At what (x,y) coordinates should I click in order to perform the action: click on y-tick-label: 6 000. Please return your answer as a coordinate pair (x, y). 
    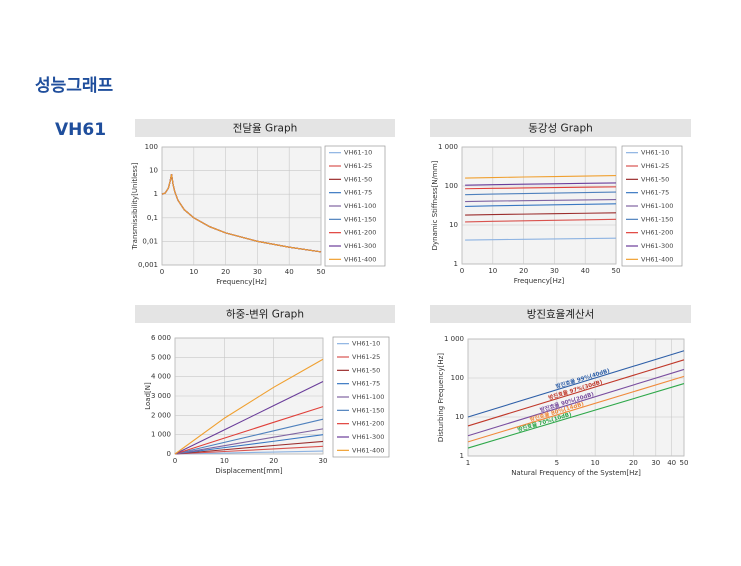
    Looking at the image, I should click on (161, 338).